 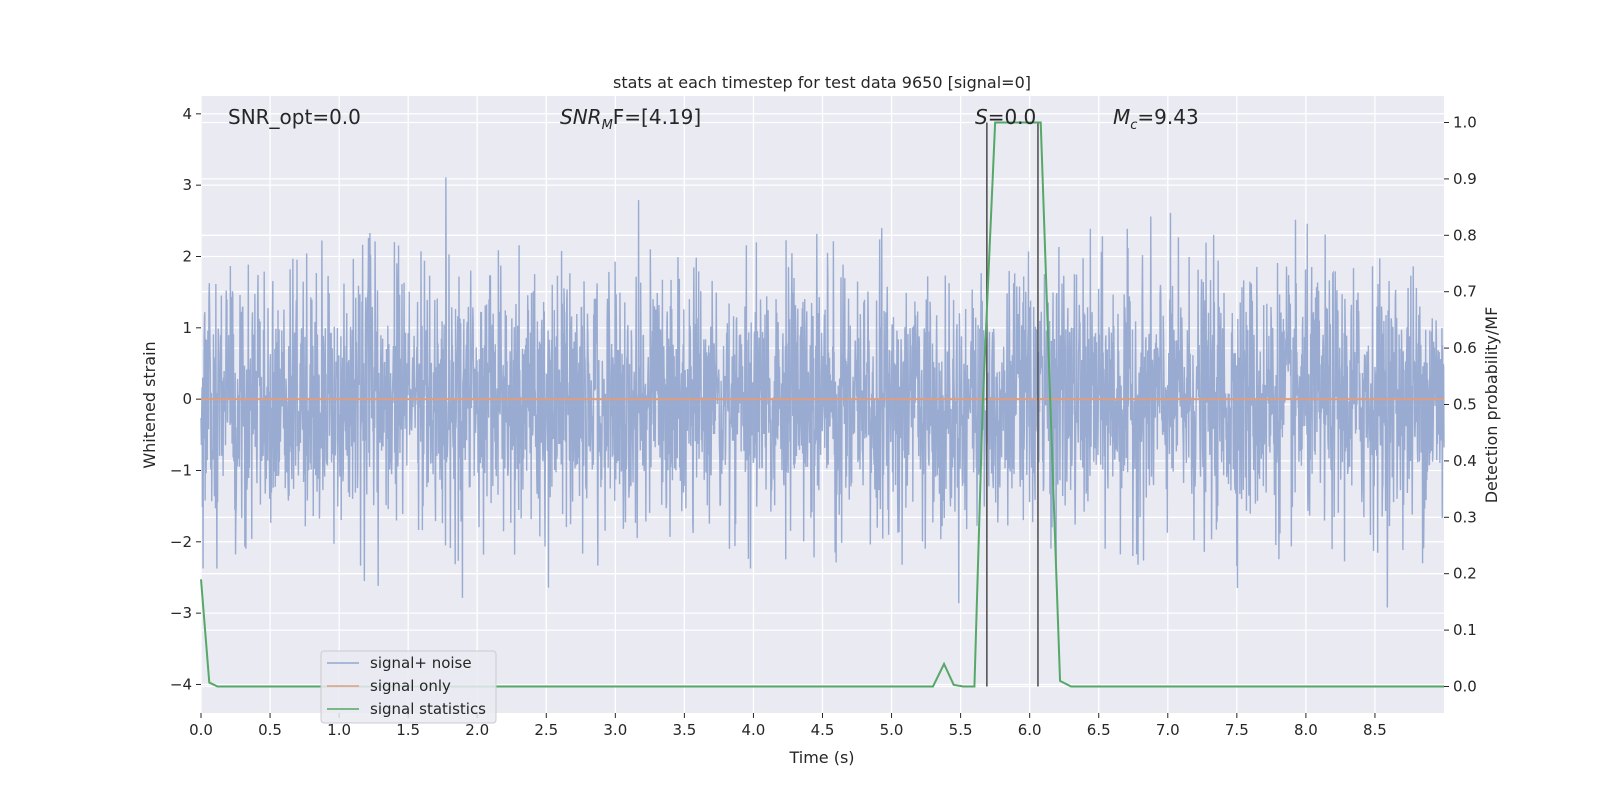 I want to click on annotation-mc: Mc=9.43, so click(x=1156, y=119).